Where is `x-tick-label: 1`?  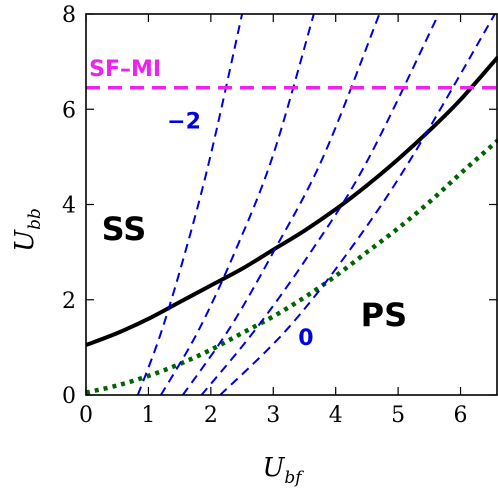 x-tick-label: 1 is located at coordinates (148, 415).